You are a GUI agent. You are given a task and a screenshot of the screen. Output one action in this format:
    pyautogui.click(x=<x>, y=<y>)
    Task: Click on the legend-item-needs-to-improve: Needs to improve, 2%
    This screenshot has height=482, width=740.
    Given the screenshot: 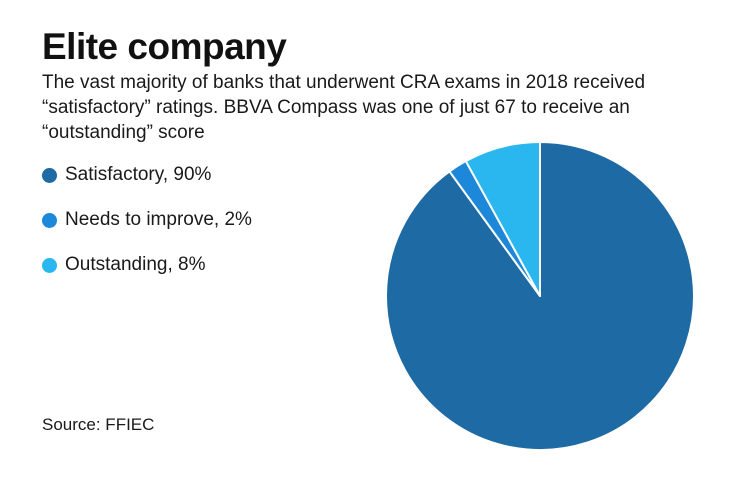 What is the action you would take?
    pyautogui.click(x=147, y=220)
    